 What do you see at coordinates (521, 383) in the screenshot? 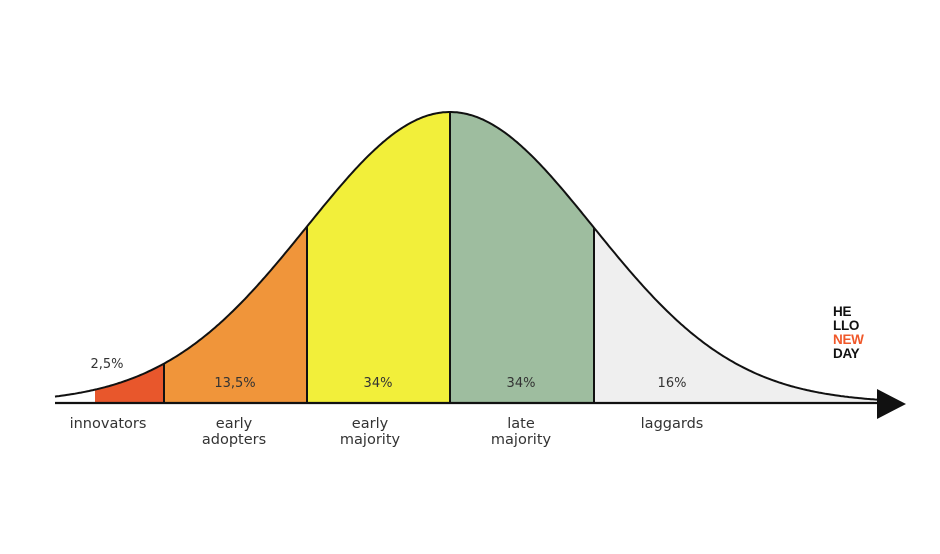
I see `late-majority-percent: 34%` at bounding box center [521, 383].